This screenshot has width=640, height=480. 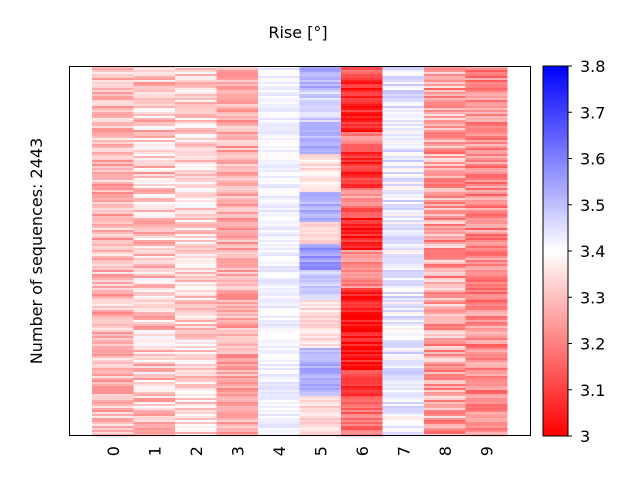 What do you see at coordinates (196, 451) in the screenshot?
I see `x-tick-label: 2` at bounding box center [196, 451].